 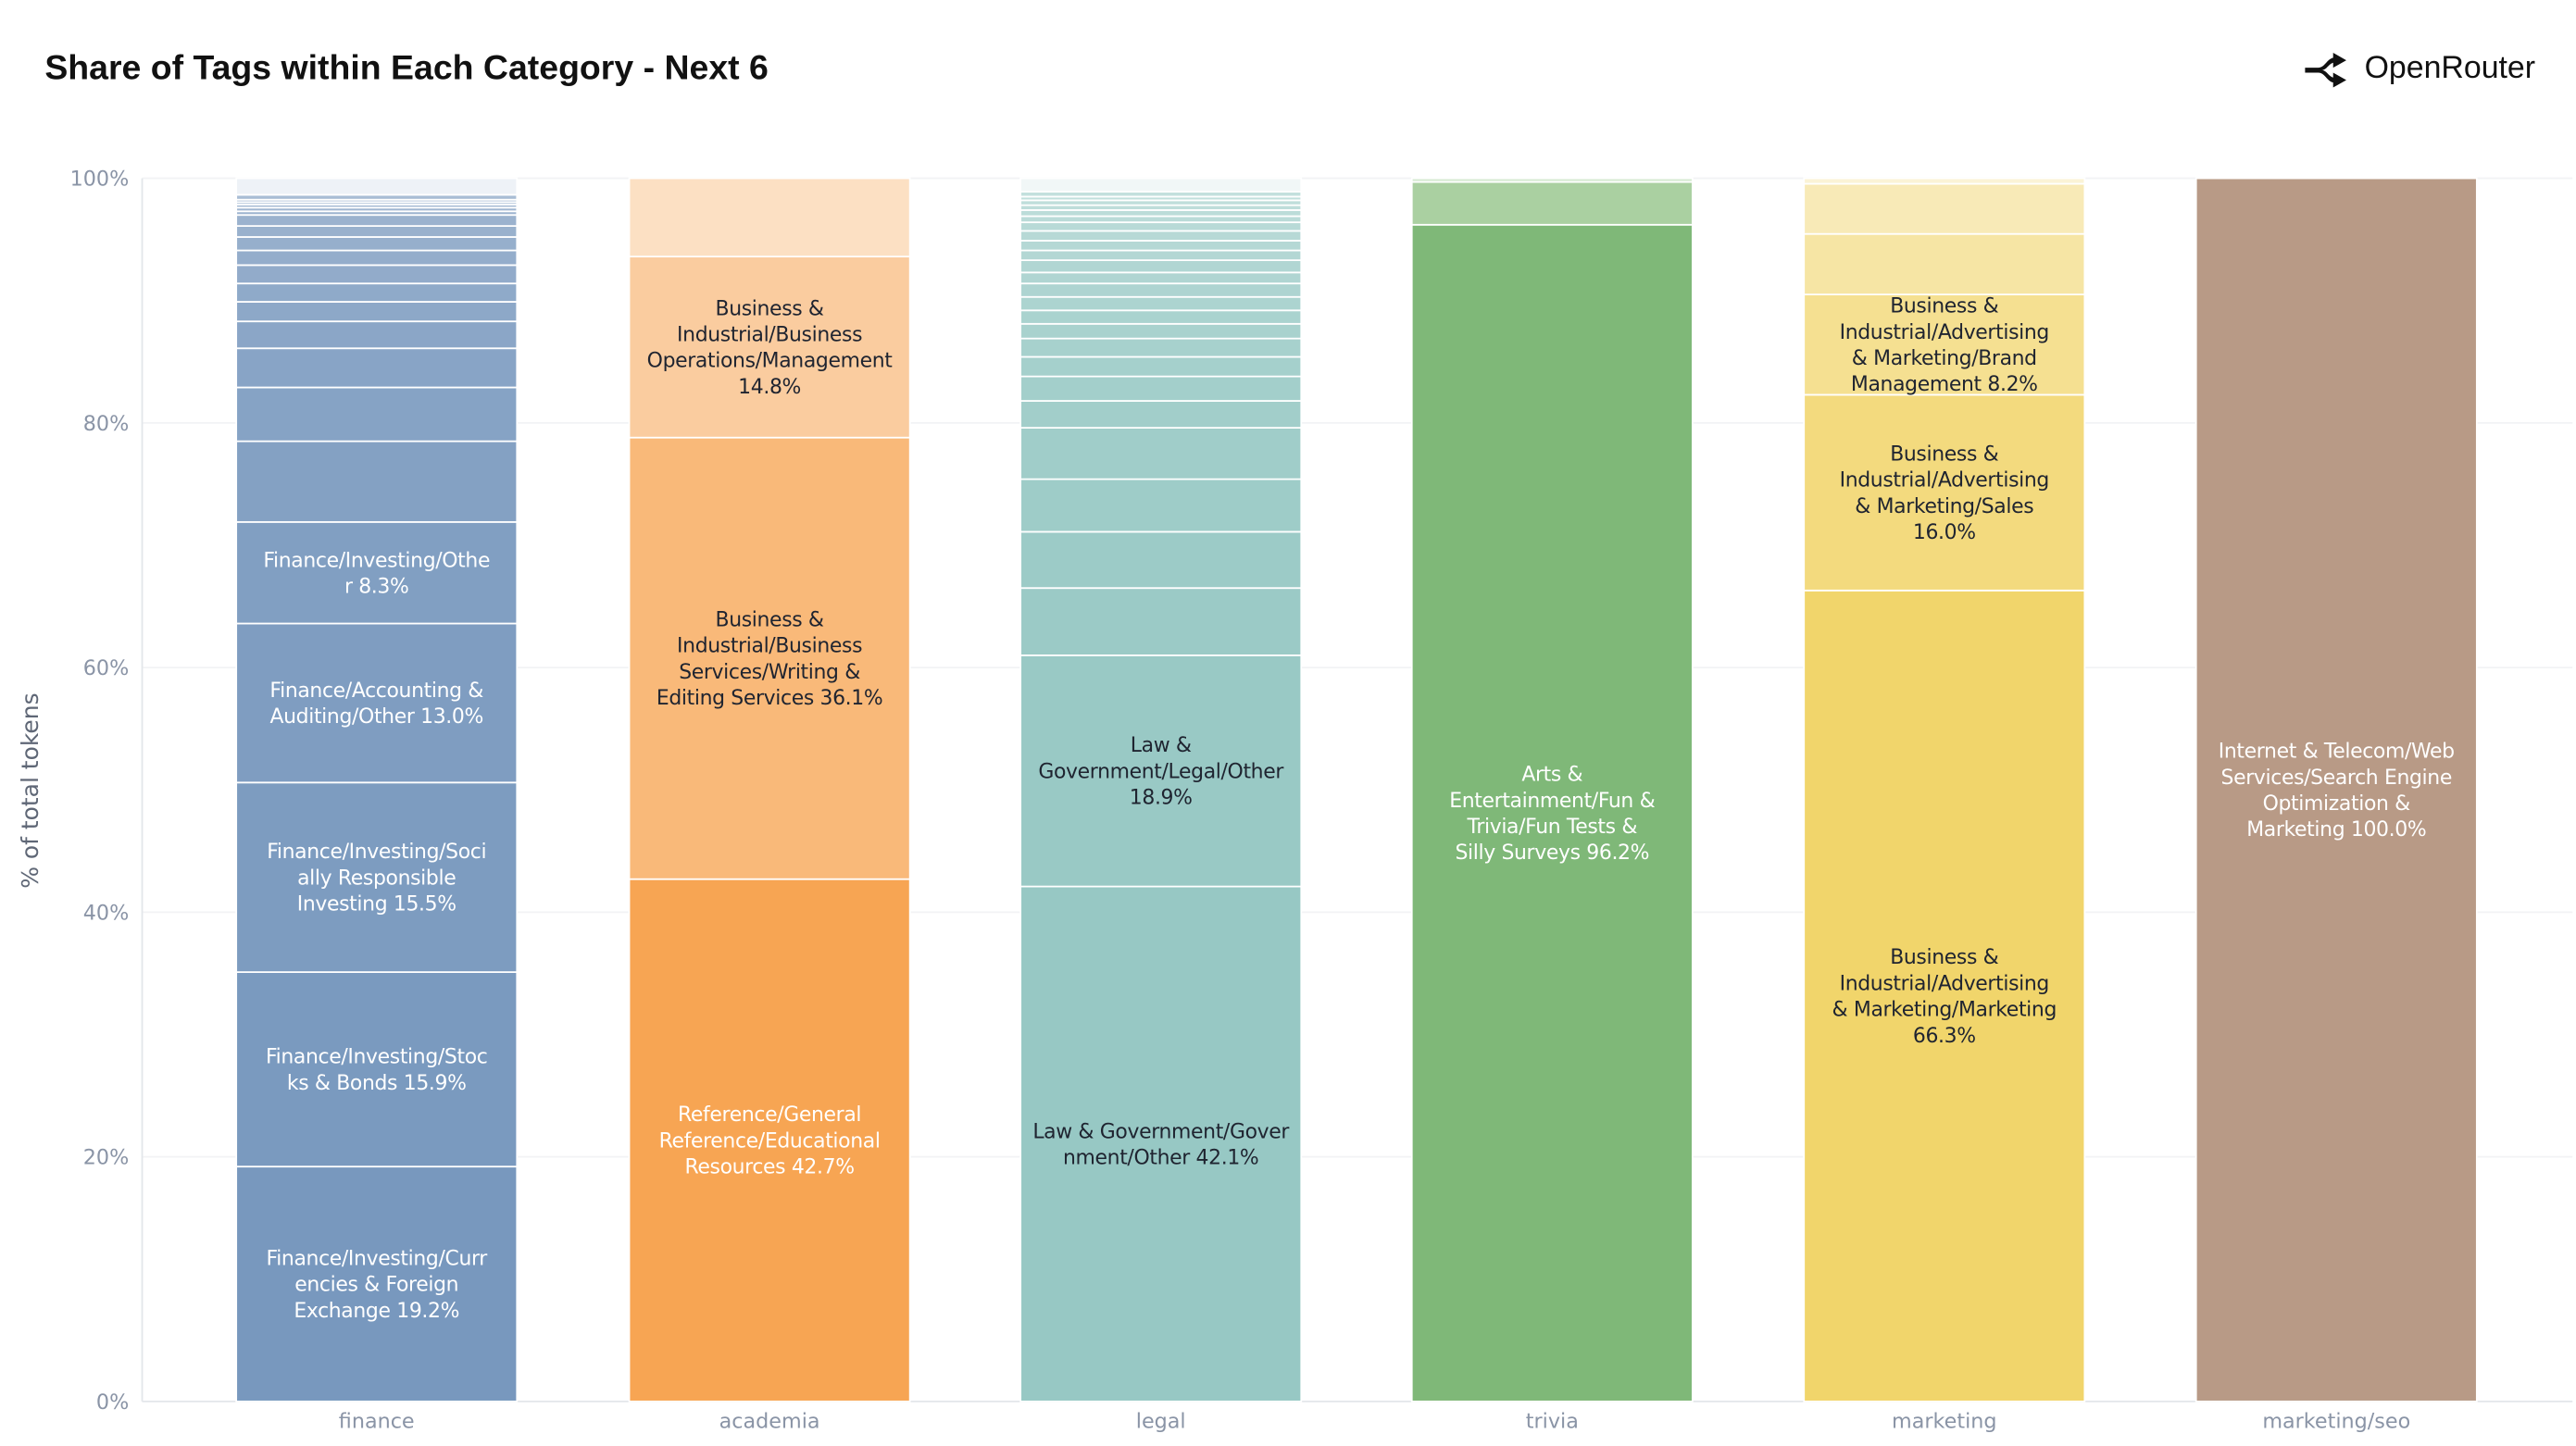 What do you see at coordinates (1552, 853) in the screenshot?
I see `segment-label-line: Silly Surveys 96.2%` at bounding box center [1552, 853].